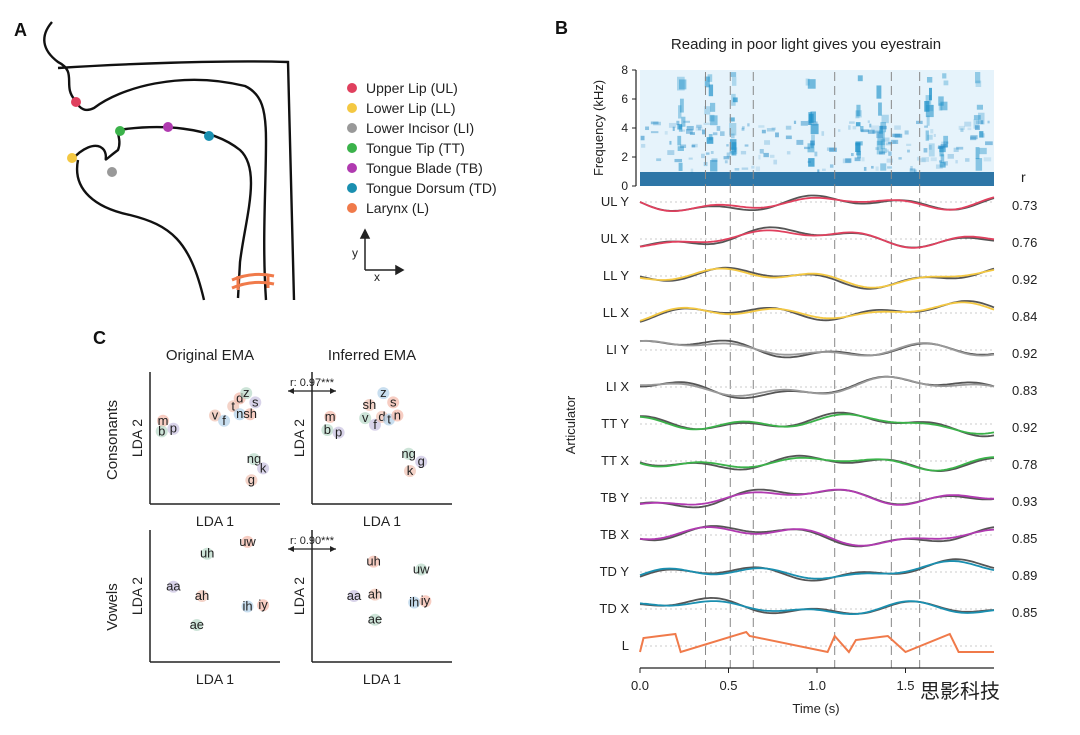 Image resolution: width=1080 pixels, height=735 pixels. Describe the element at coordinates (625, 645) in the screenshot. I see `row-label: L` at that location.